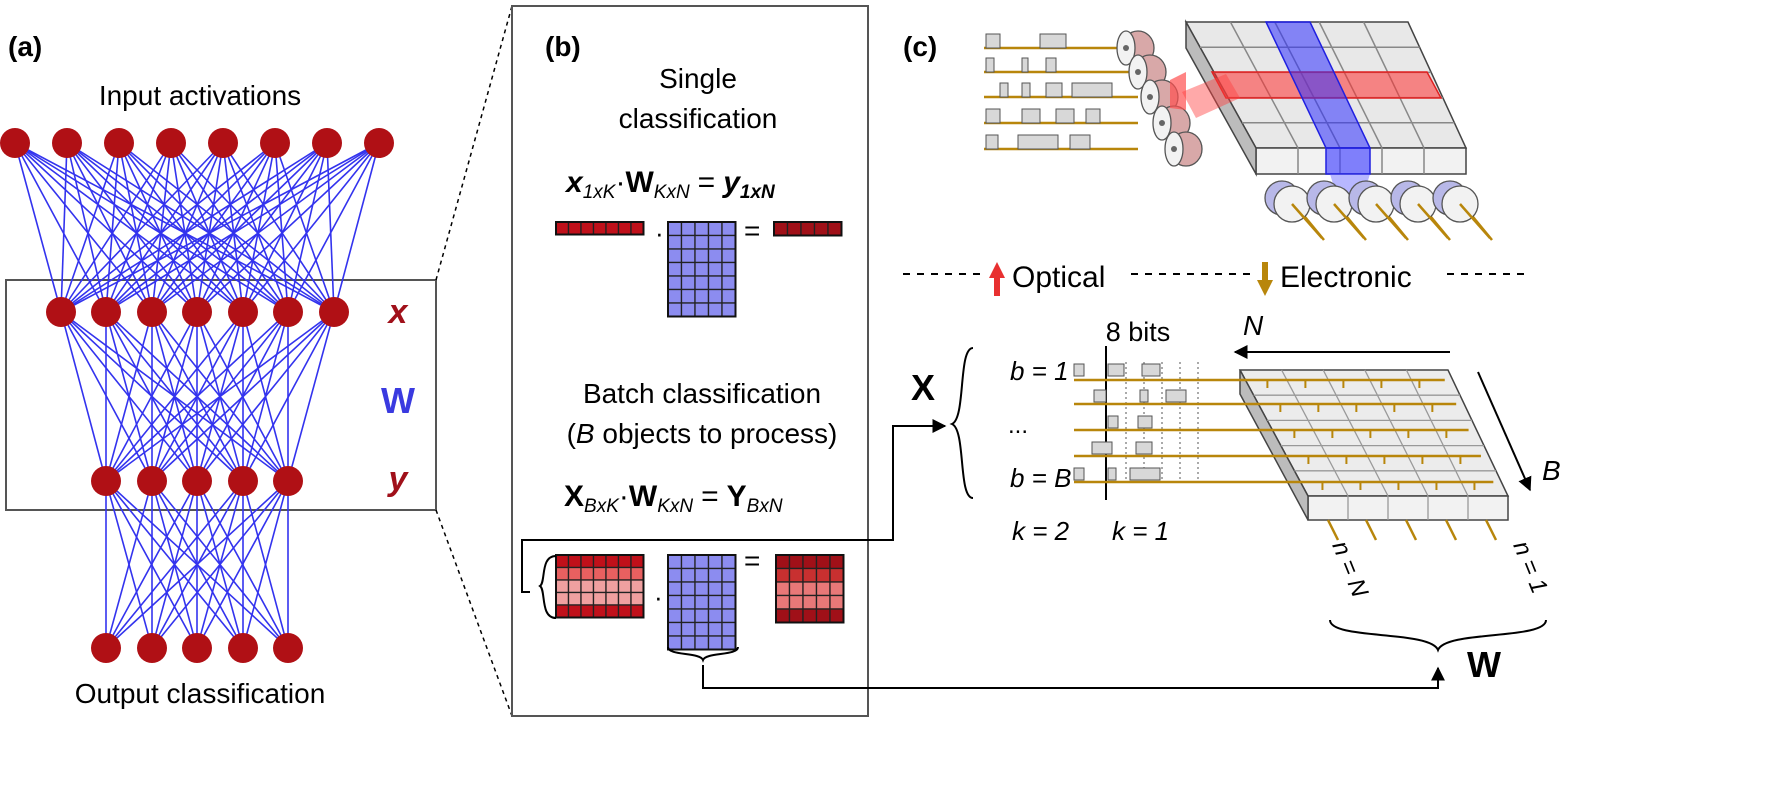 The height and width of the screenshot is (812, 1773). Describe the element at coordinates (700, 602) in the screenshot. I see `batch-matrices` at that location.